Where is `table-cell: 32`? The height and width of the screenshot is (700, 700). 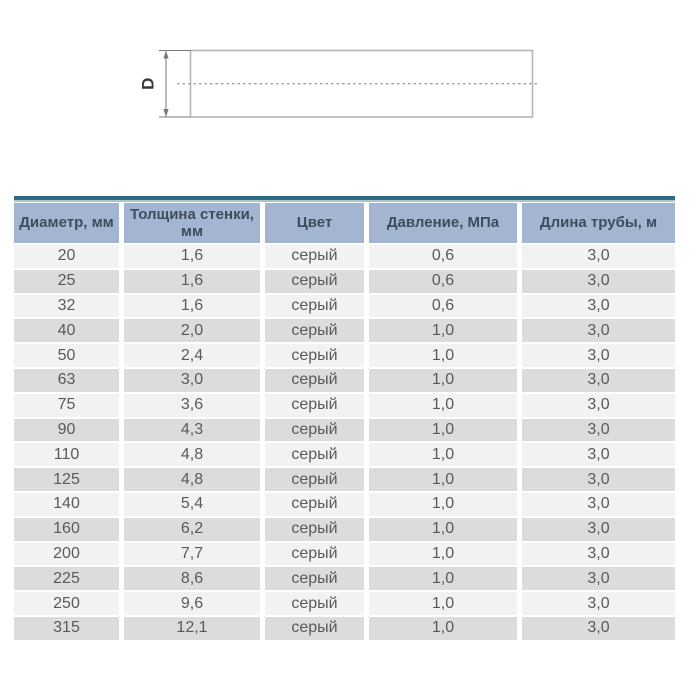 table-cell: 32 is located at coordinates (66, 306).